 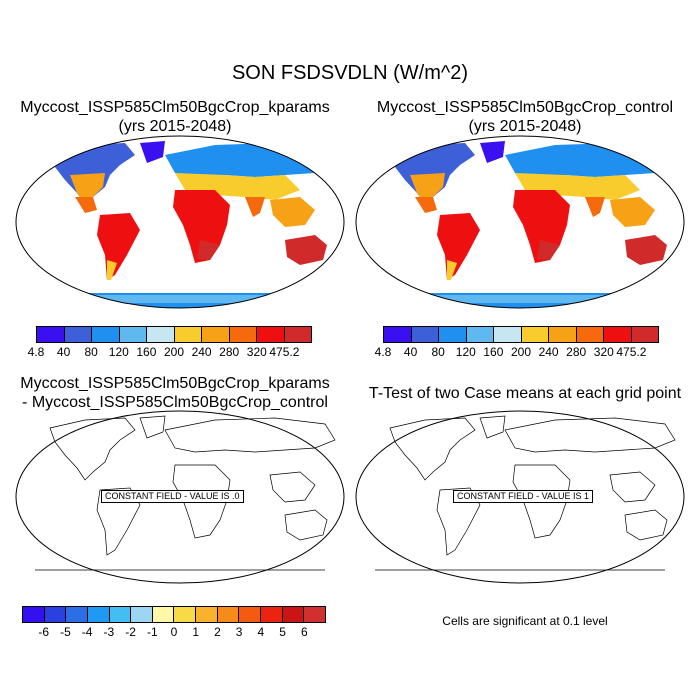 I want to click on colorbar-kparams-labels: 4.8 40 80 120 160 200 240 280 320 475.2, so click(x=170, y=352).